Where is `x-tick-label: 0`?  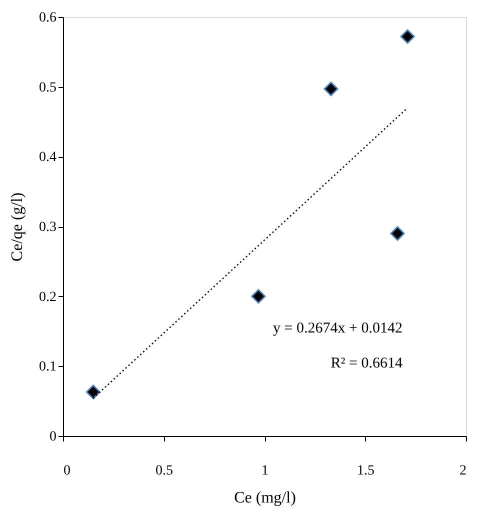
x-tick-label: 0 is located at coordinates (67, 471).